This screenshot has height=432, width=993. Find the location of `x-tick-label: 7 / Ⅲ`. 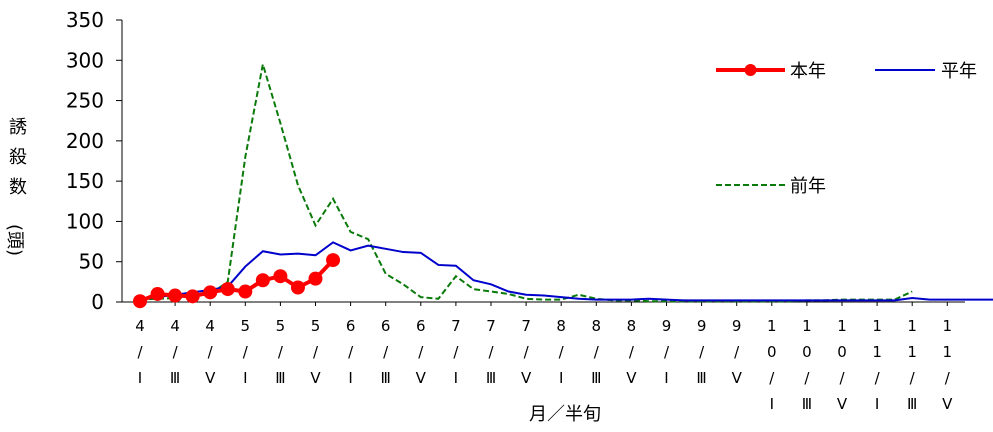

x-tick-label: 7 / Ⅲ is located at coordinates (491, 352).